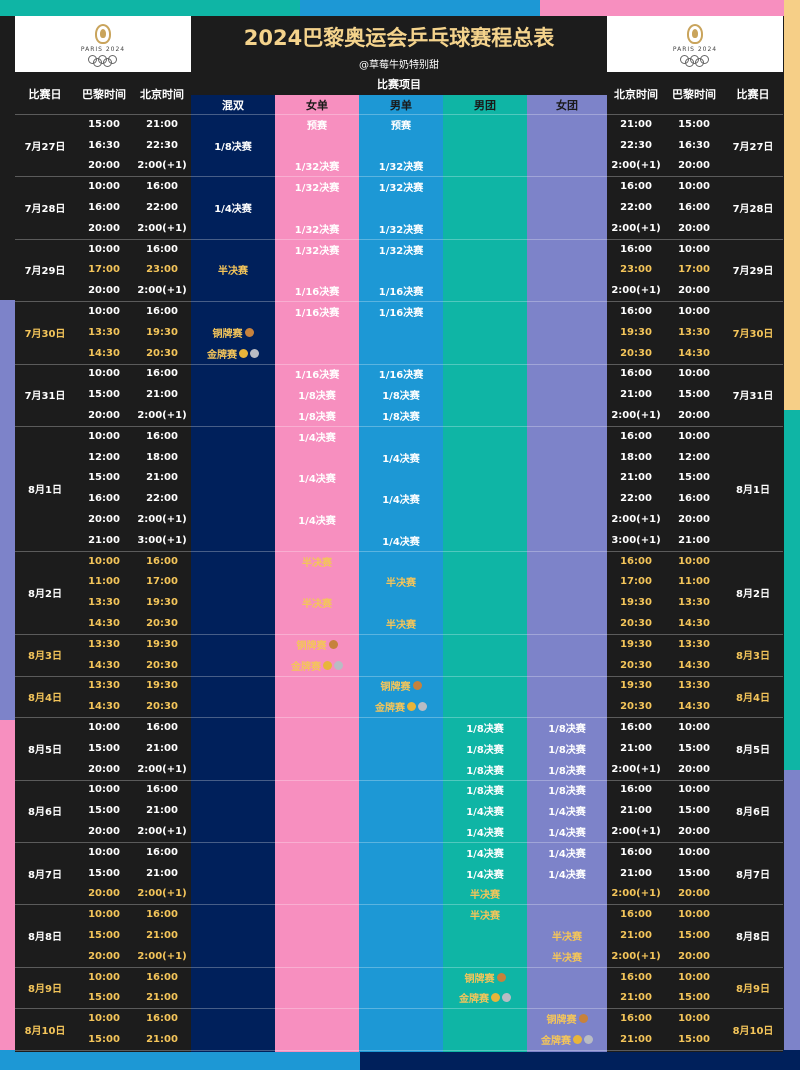 The width and height of the screenshot is (800, 1070). I want to click on logo-text: PARIS 2024, so click(695, 49).